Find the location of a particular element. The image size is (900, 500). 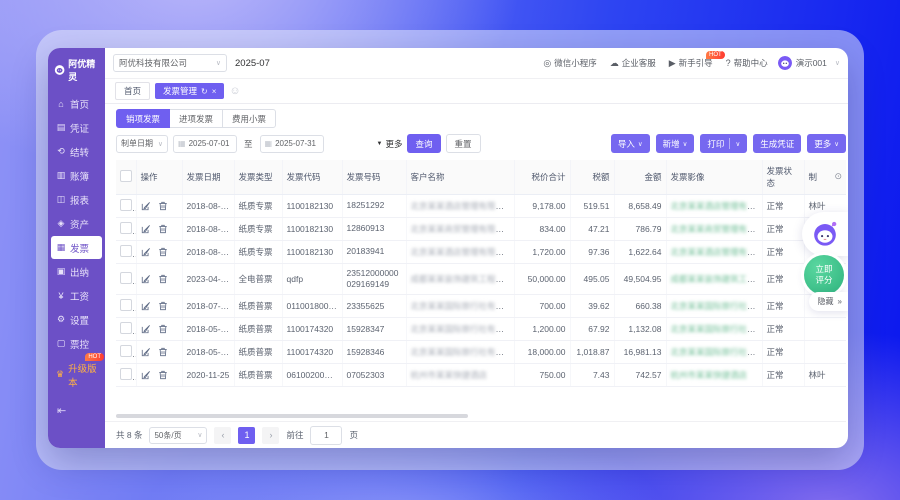

subtab-sales-invoice: 销项发票 is located at coordinates (143, 118).